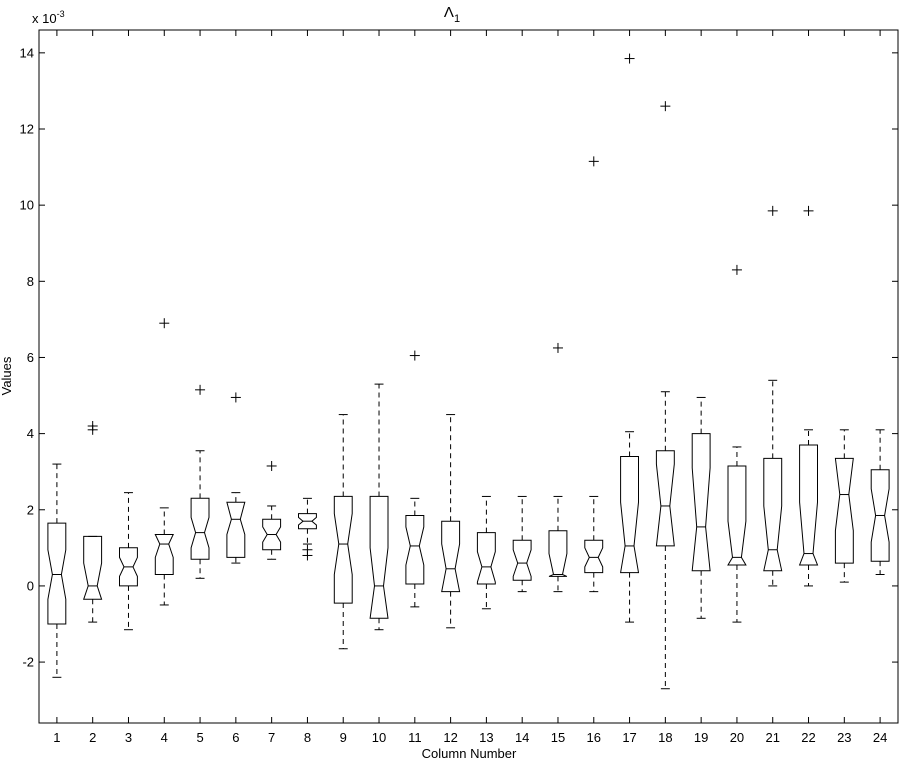  Describe the element at coordinates (30, 281) in the screenshot. I see `y-tick-label: 8` at that location.